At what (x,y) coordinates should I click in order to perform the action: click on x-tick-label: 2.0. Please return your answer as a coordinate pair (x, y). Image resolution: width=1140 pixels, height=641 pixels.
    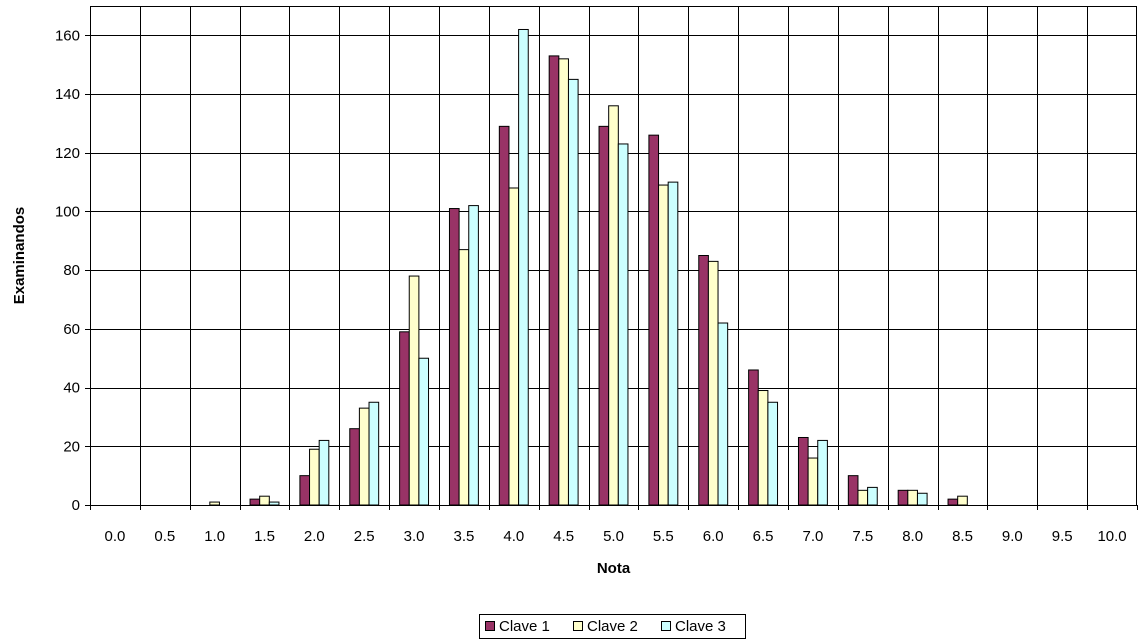
    Looking at the image, I should click on (314, 536).